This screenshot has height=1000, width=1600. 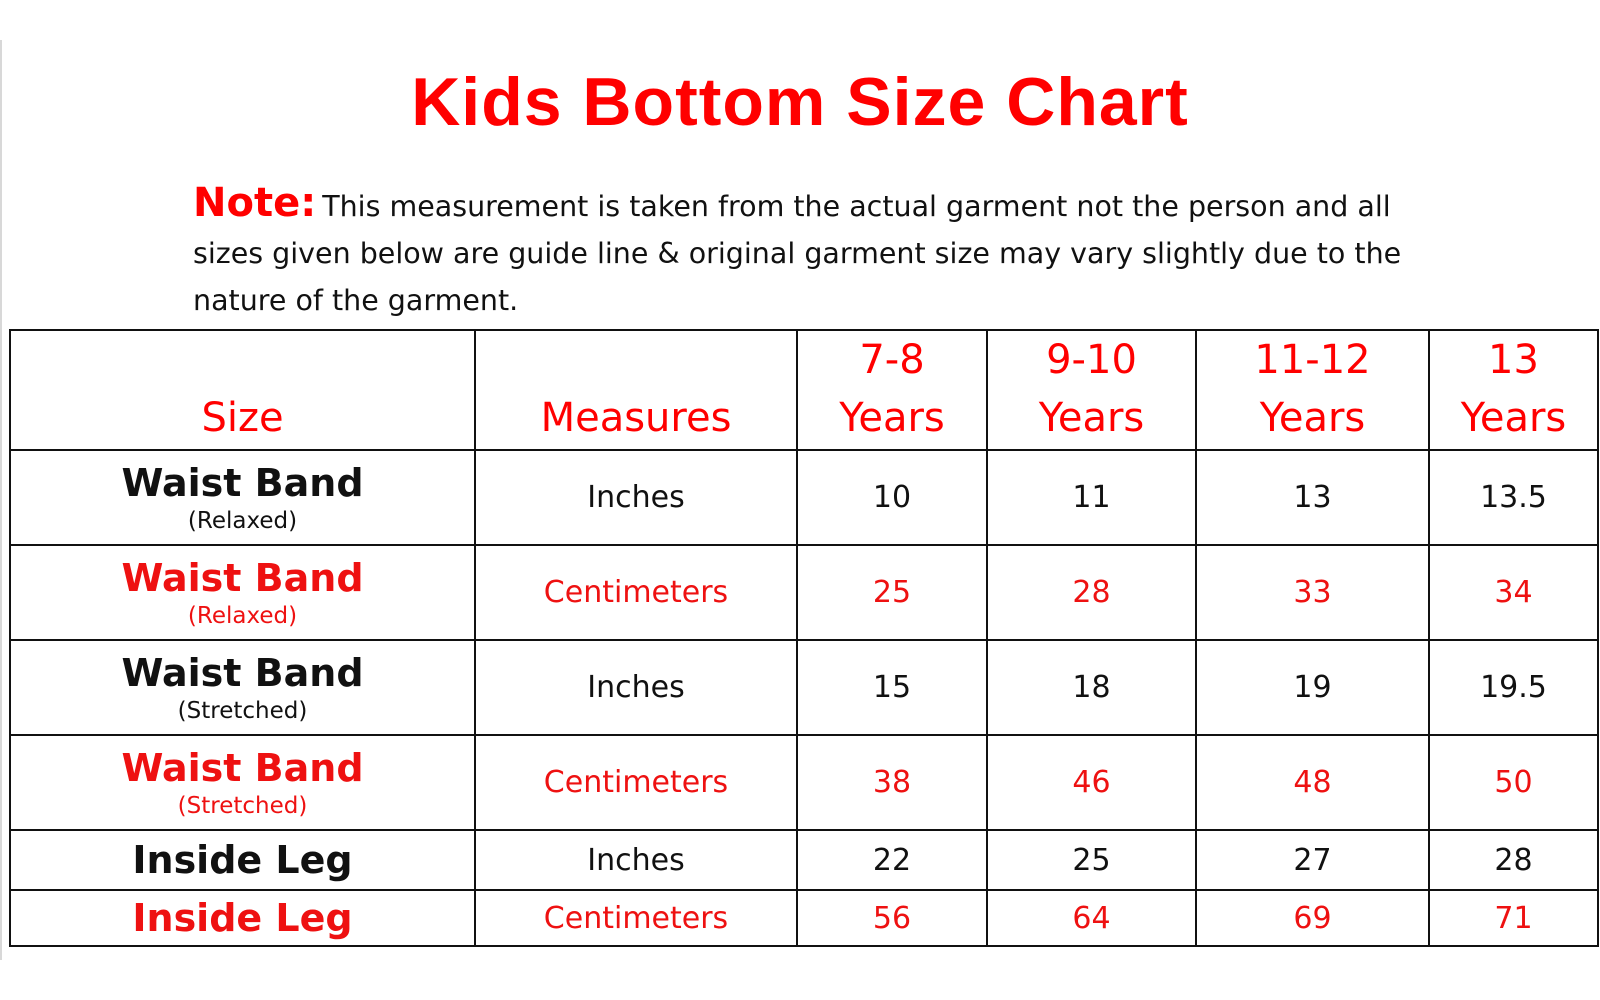 What do you see at coordinates (892, 687) in the screenshot?
I see `value-cell: 15` at bounding box center [892, 687].